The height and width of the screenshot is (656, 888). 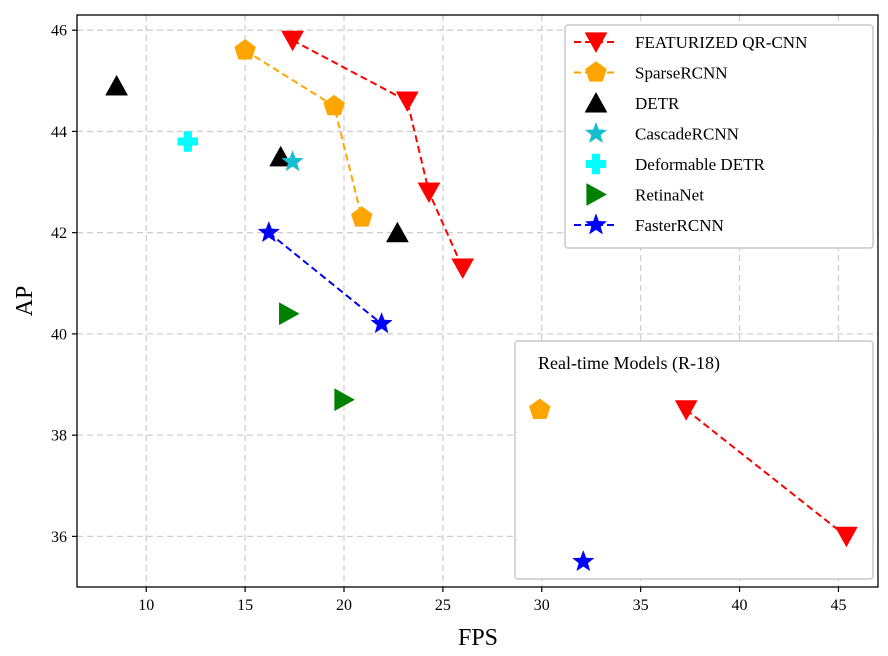 What do you see at coordinates (740, 605) in the screenshot?
I see `x-tick-label: 40` at bounding box center [740, 605].